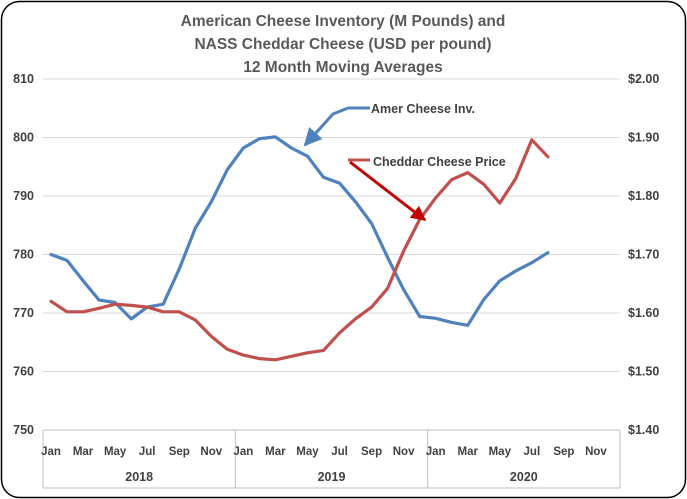 Image resolution: width=687 pixels, height=499 pixels. Describe the element at coordinates (23, 196) in the screenshot. I see `y-left-tick-label: 790` at that location.